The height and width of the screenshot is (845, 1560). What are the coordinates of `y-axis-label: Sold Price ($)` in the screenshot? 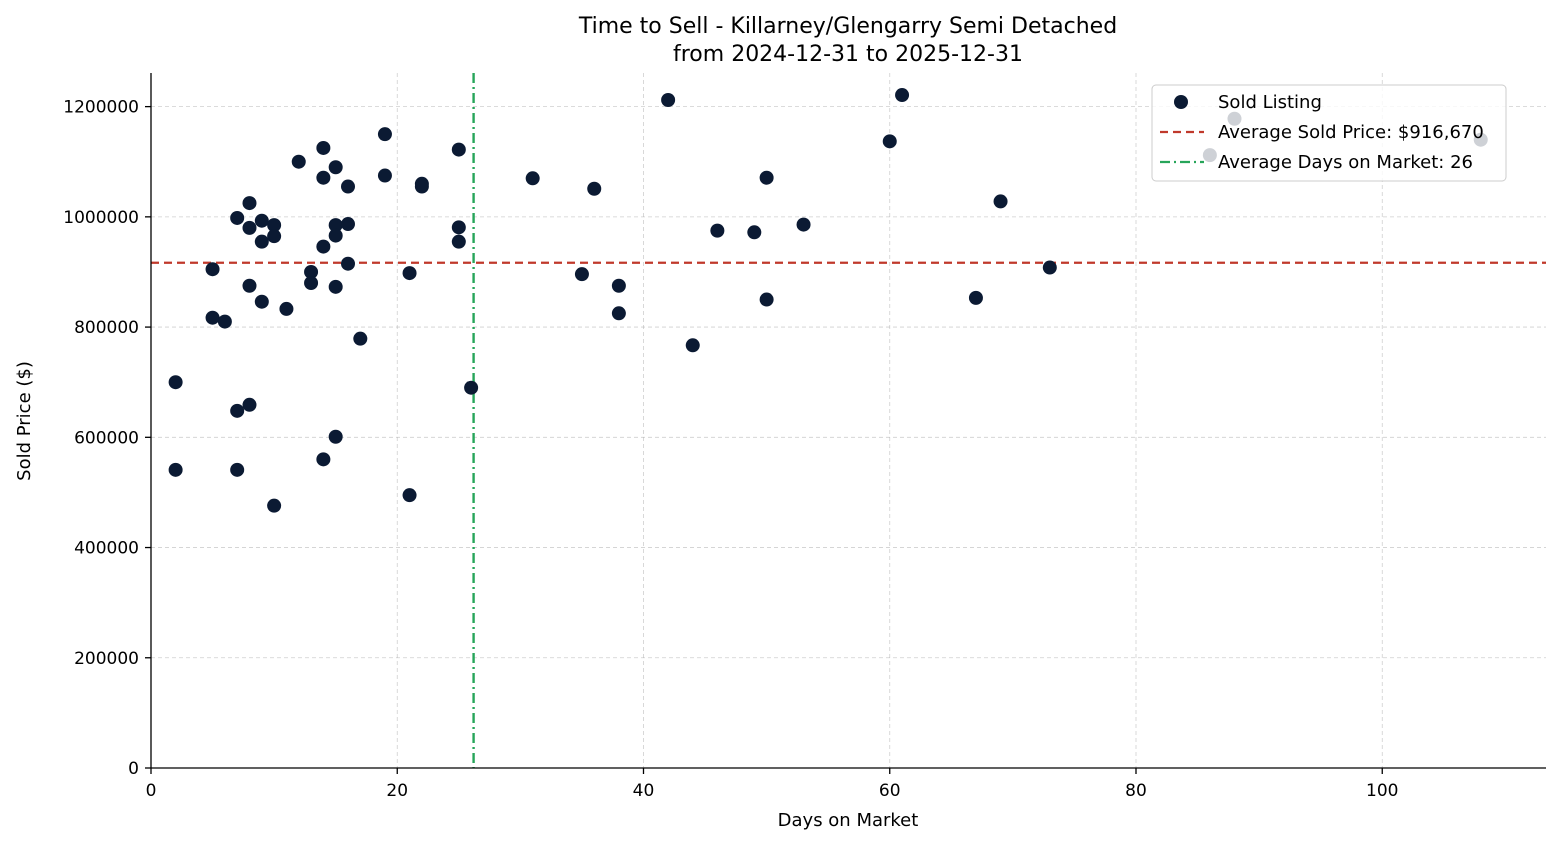 It's located at (24, 421).